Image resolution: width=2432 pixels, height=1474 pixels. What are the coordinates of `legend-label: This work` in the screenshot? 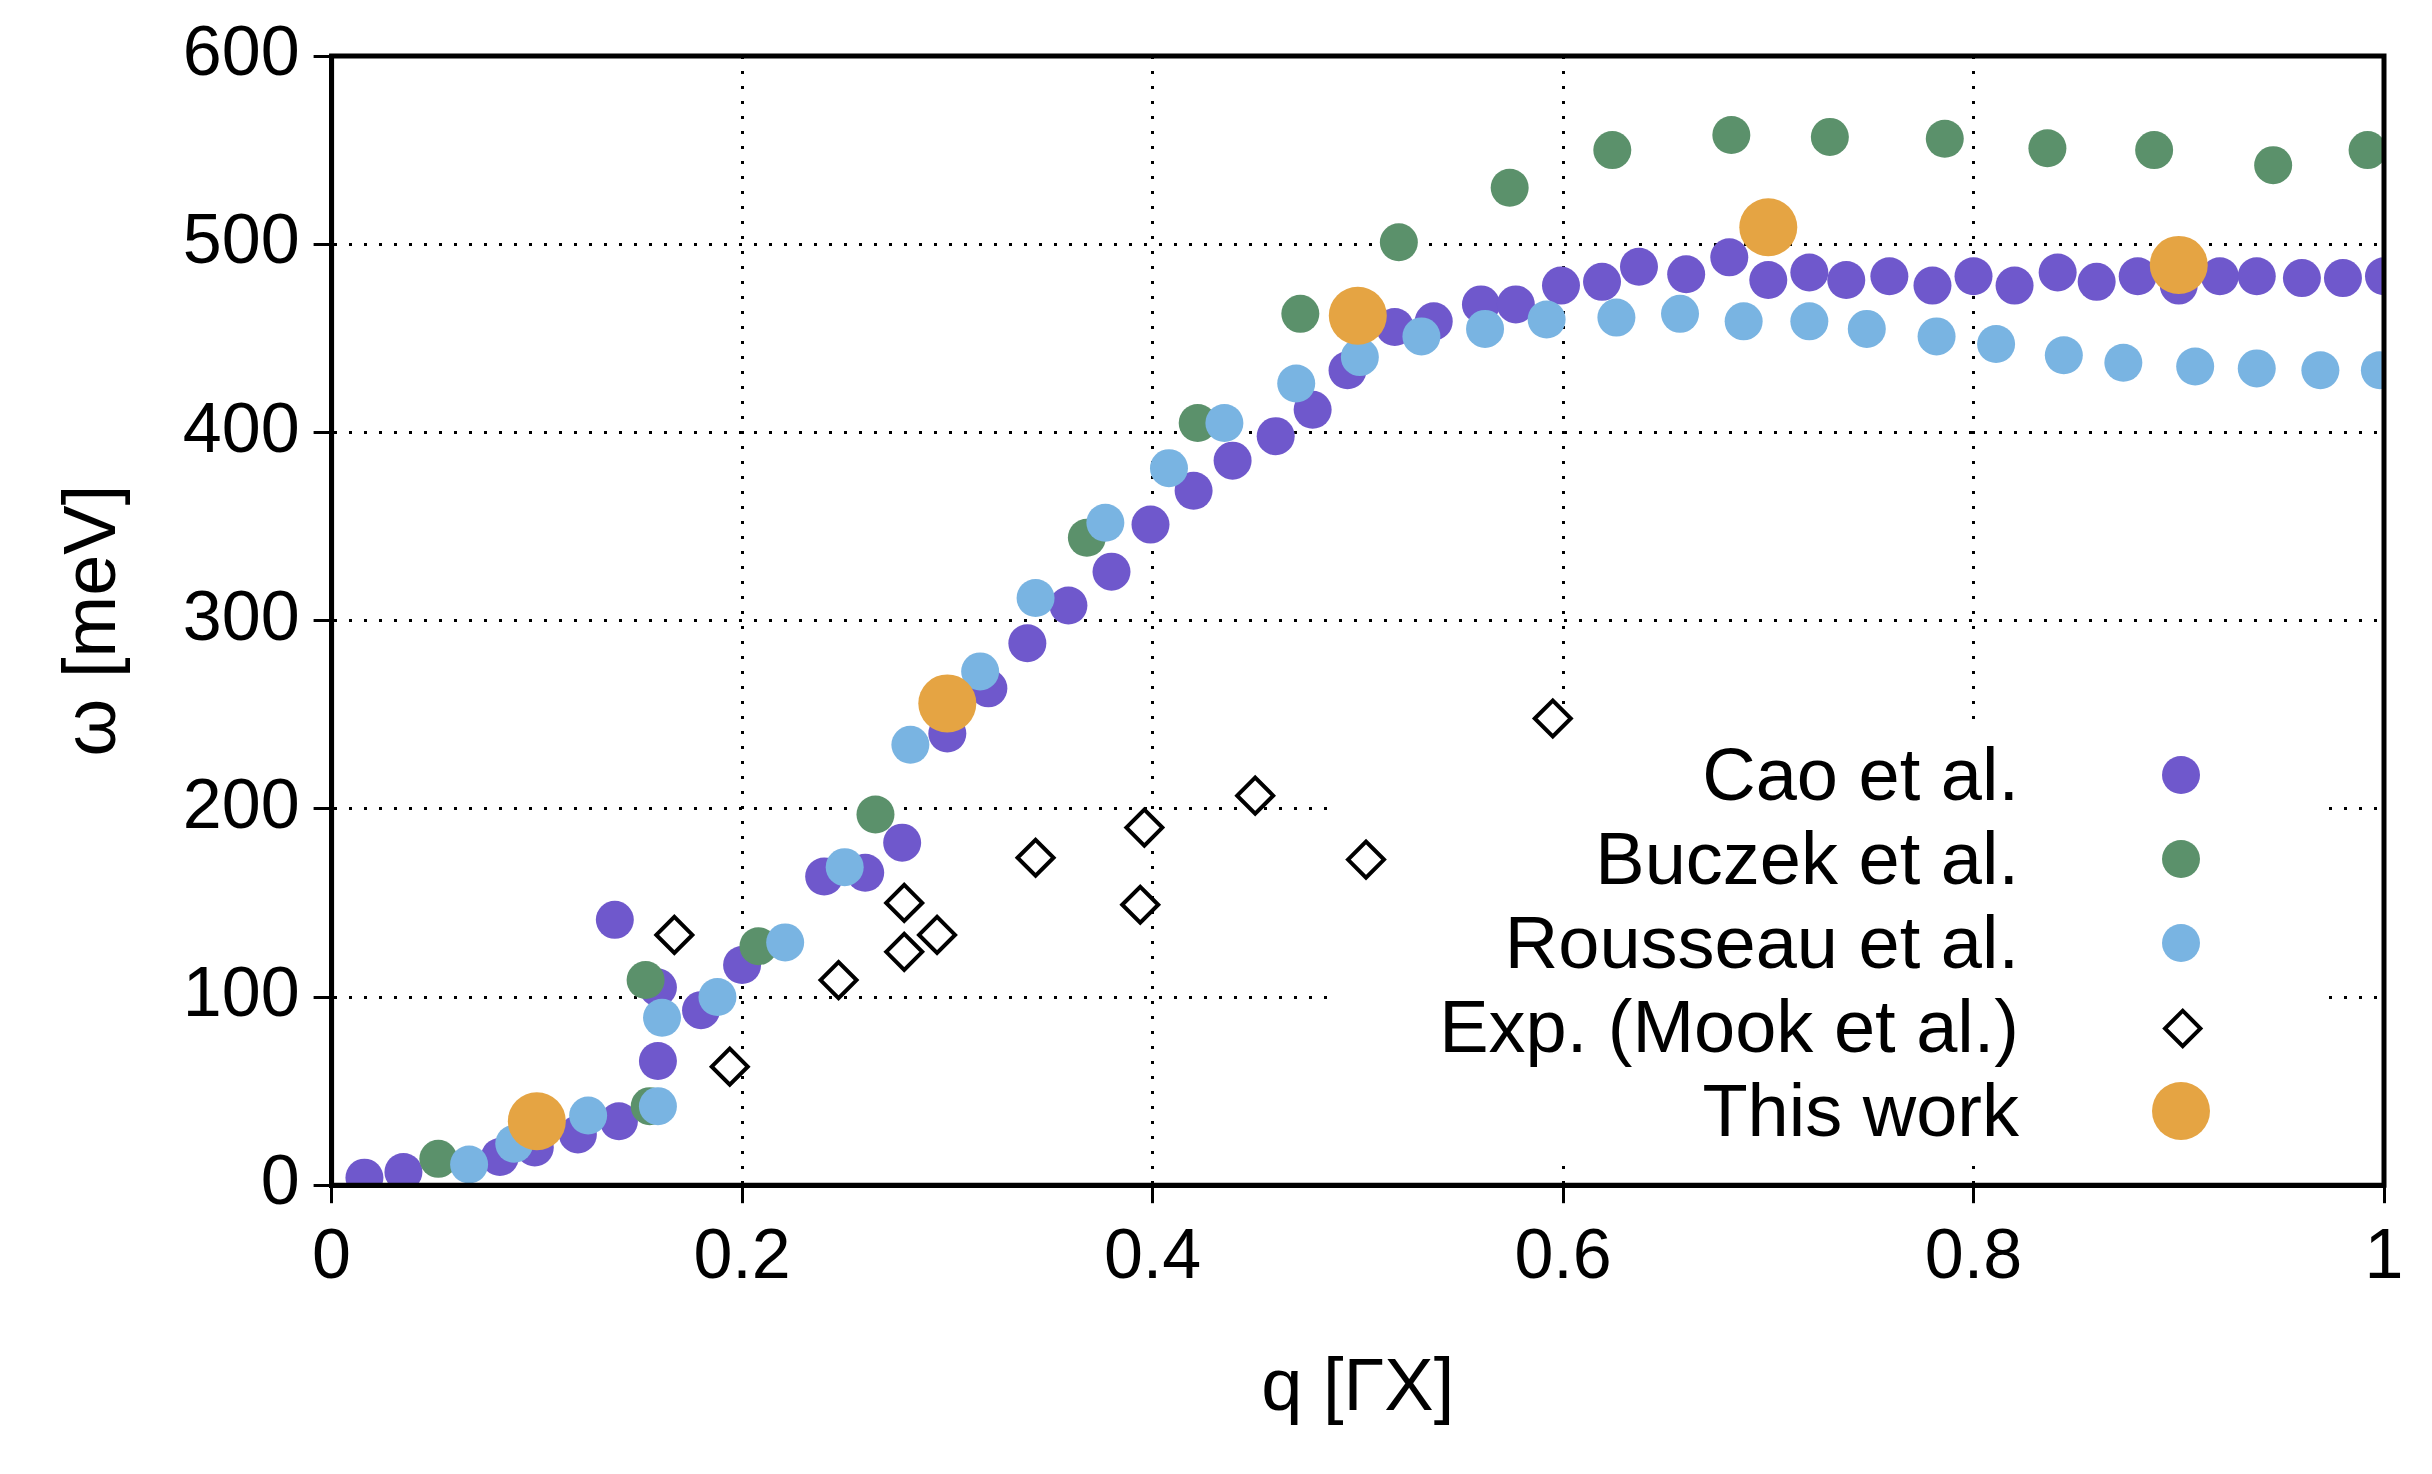 It's located at (1860, 1111).